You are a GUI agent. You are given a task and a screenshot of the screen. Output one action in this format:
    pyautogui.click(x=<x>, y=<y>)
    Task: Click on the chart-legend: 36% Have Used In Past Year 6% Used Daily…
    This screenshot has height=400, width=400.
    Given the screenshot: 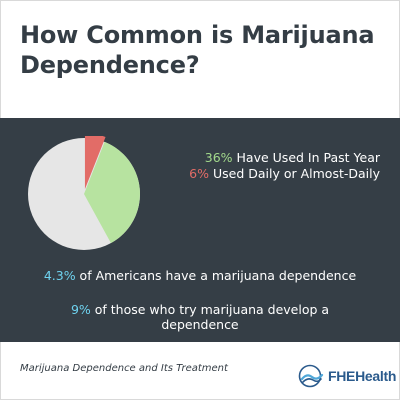 What is the action you would take?
    pyautogui.click(x=273, y=166)
    